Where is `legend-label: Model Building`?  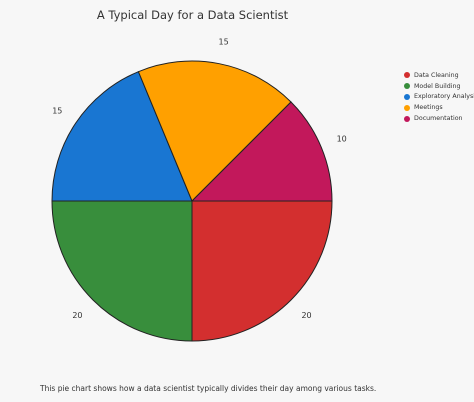
legend-label: Model Building is located at coordinates (437, 86).